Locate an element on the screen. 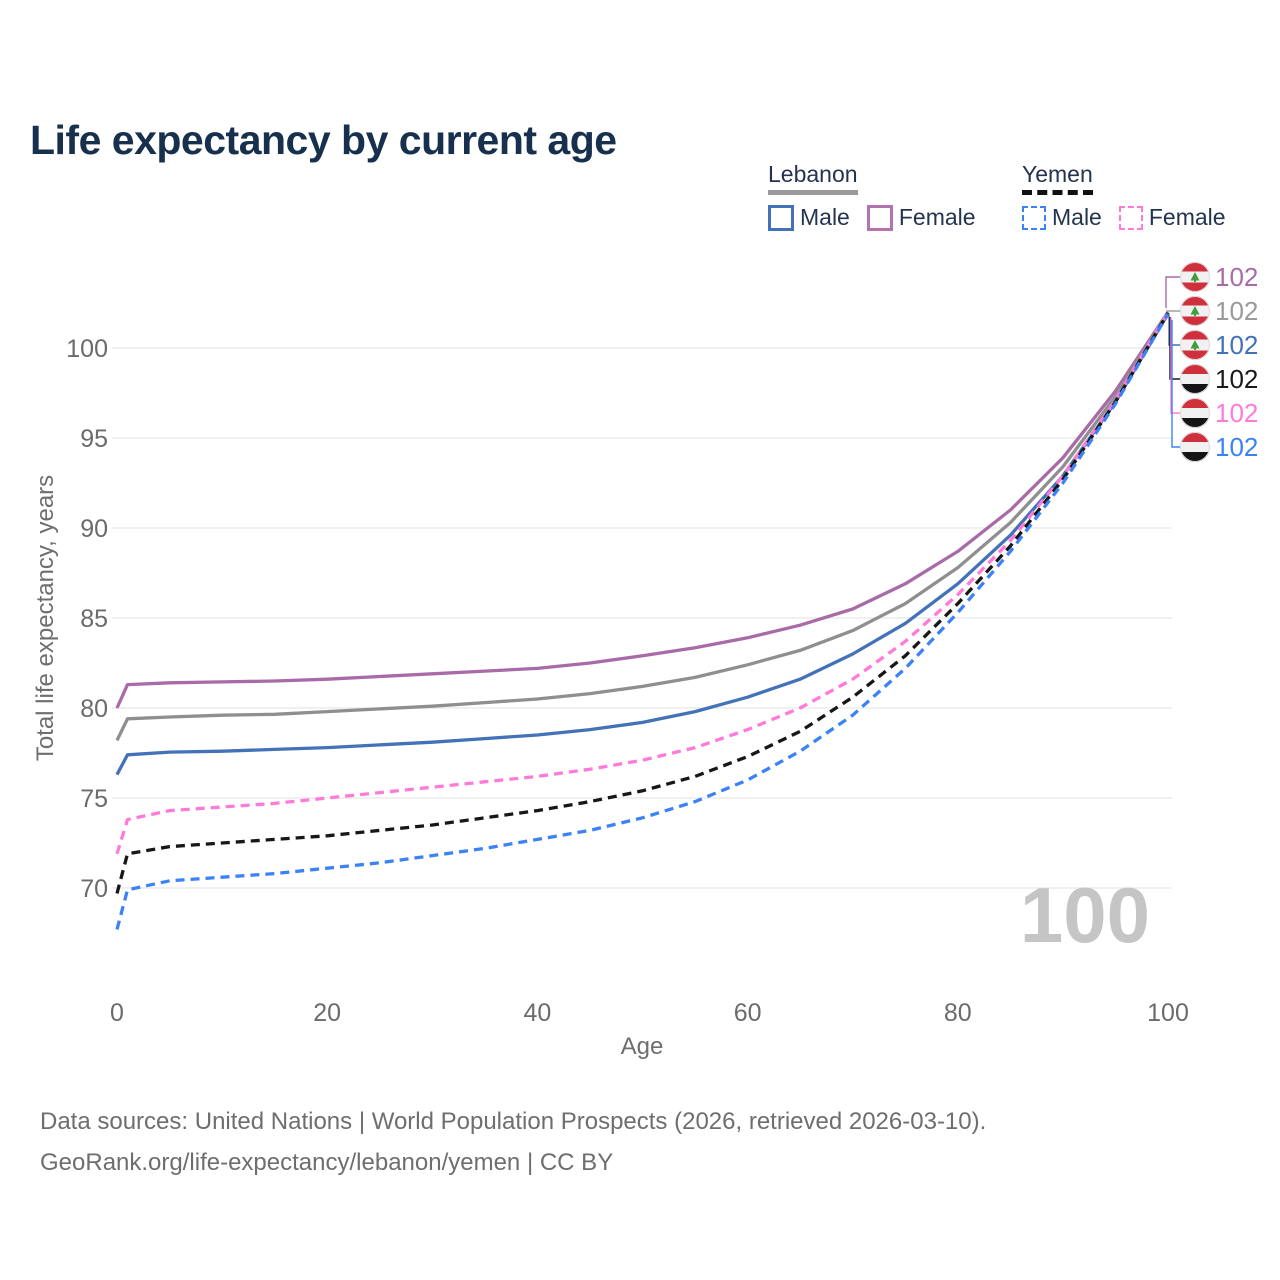 The height and width of the screenshot is (1280, 1280). x-tick-label: 20 is located at coordinates (327, 1013).